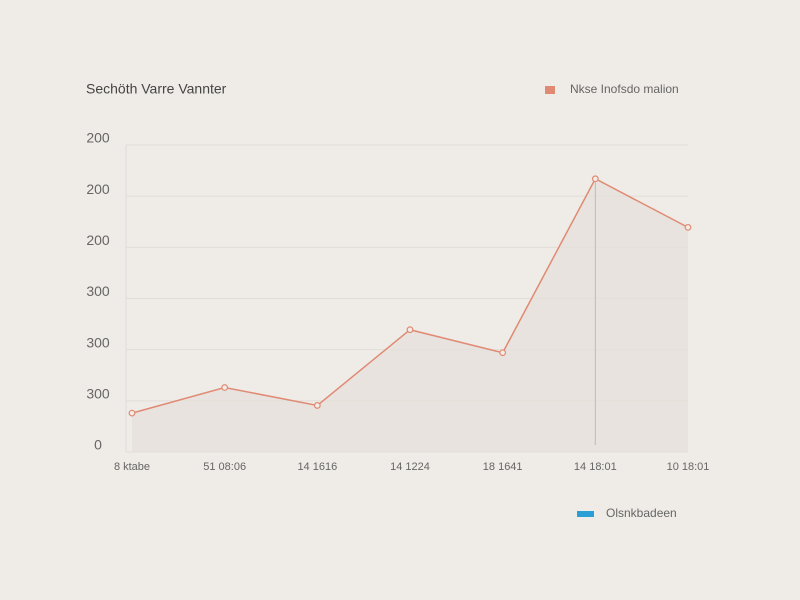 The width and height of the screenshot is (800, 600). I want to click on x-tick-label: 10 18:01, so click(688, 467).